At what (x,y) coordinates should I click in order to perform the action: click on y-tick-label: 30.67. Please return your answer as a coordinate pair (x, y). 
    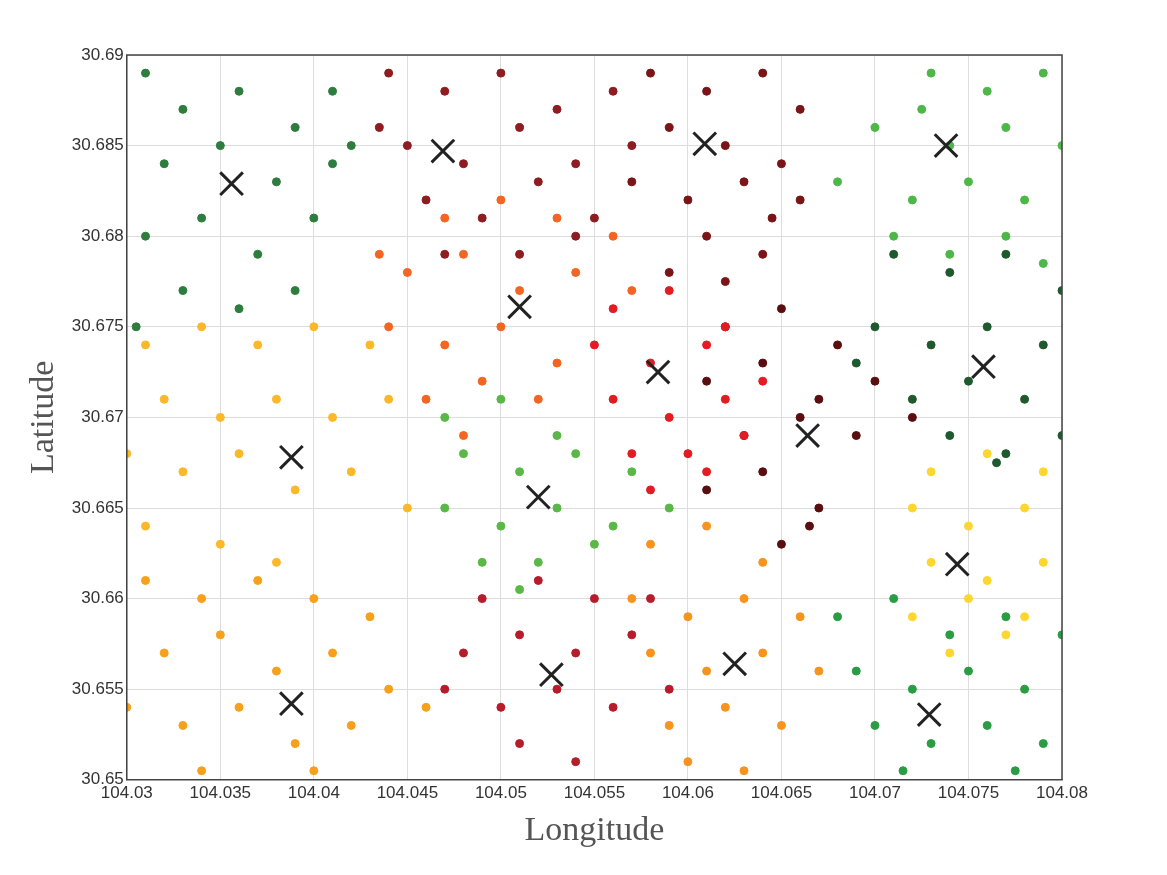
    Looking at the image, I should click on (102, 417).